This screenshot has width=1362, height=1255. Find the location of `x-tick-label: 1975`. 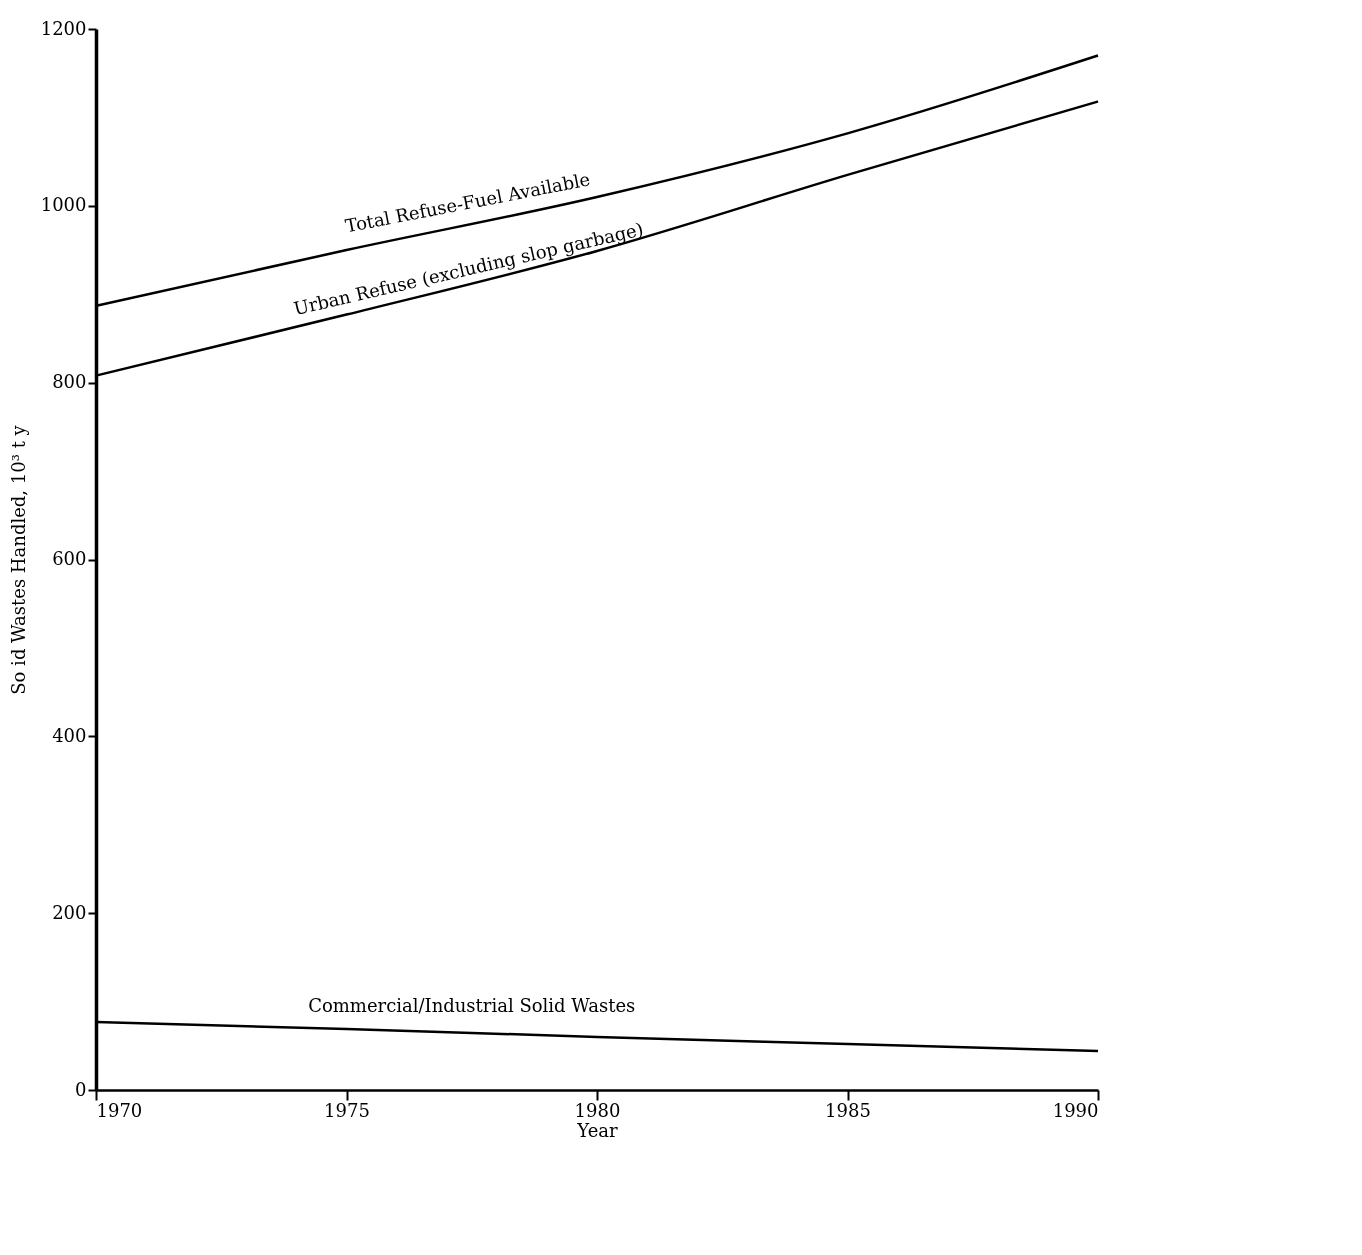

x-tick-label: 1975 is located at coordinates (347, 1110).